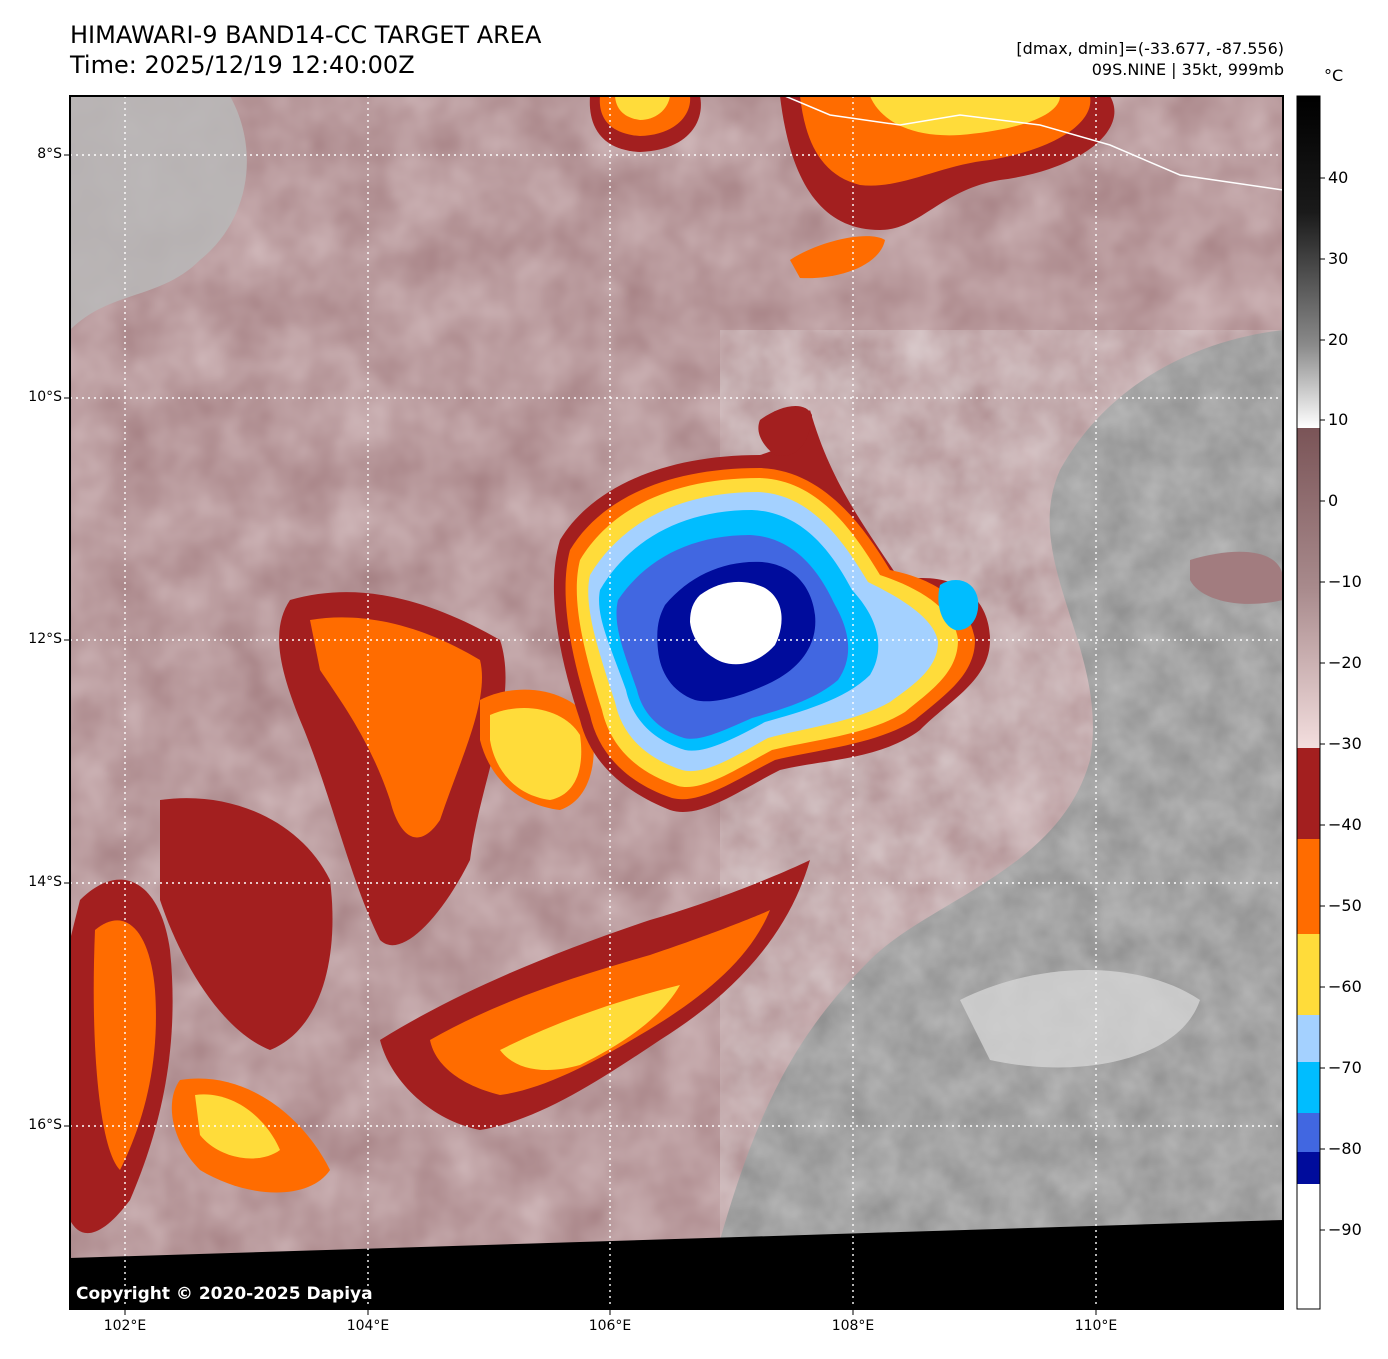  What do you see at coordinates (1236, 577) in the screenshot?
I see `warm-patch-east` at bounding box center [1236, 577].